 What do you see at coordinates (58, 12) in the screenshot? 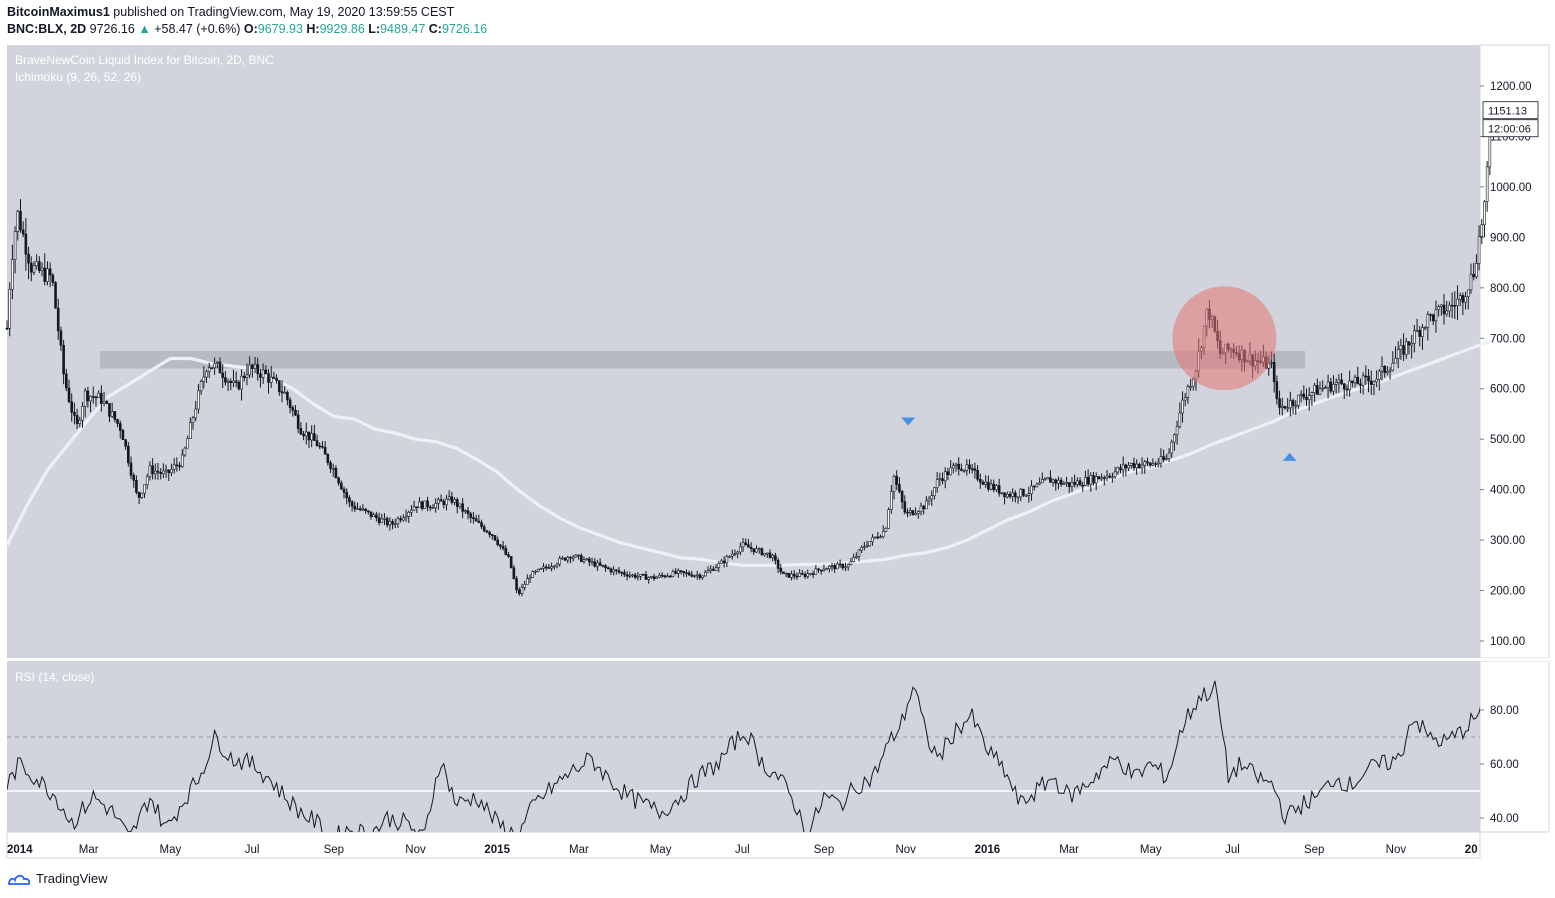
I see `author-name: BitcoinMaximus1` at bounding box center [58, 12].